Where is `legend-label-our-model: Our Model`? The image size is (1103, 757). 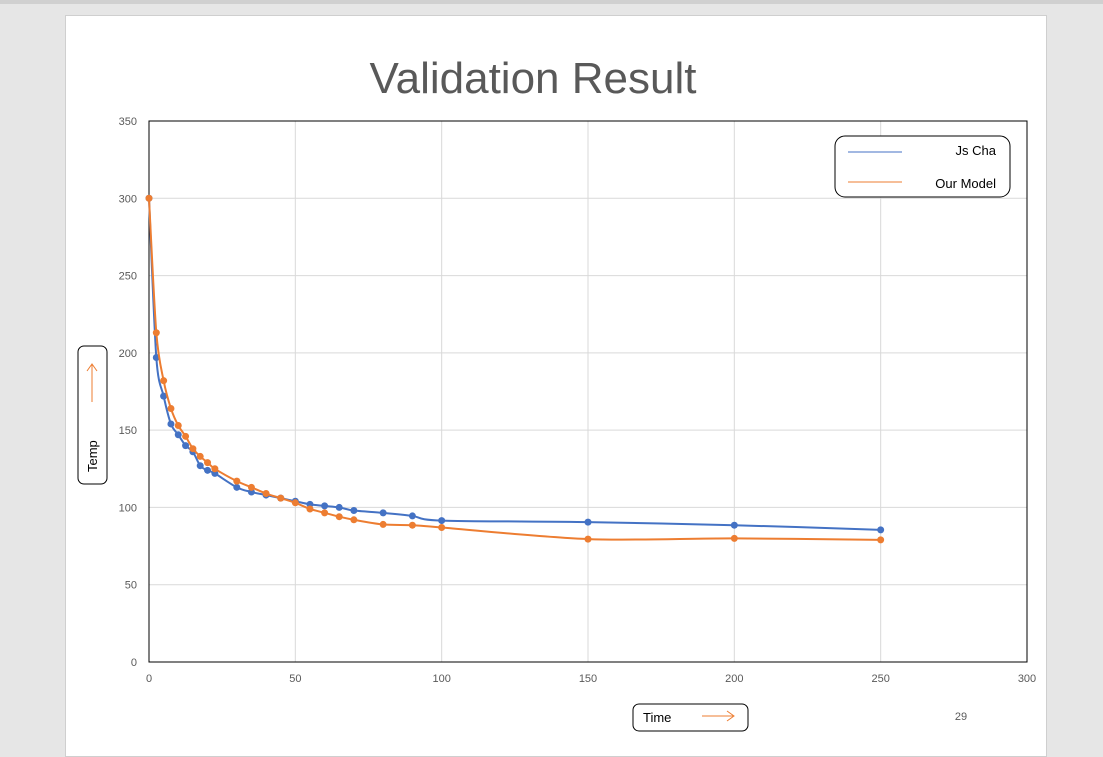 legend-label-our-model: Our Model is located at coordinates (965, 183).